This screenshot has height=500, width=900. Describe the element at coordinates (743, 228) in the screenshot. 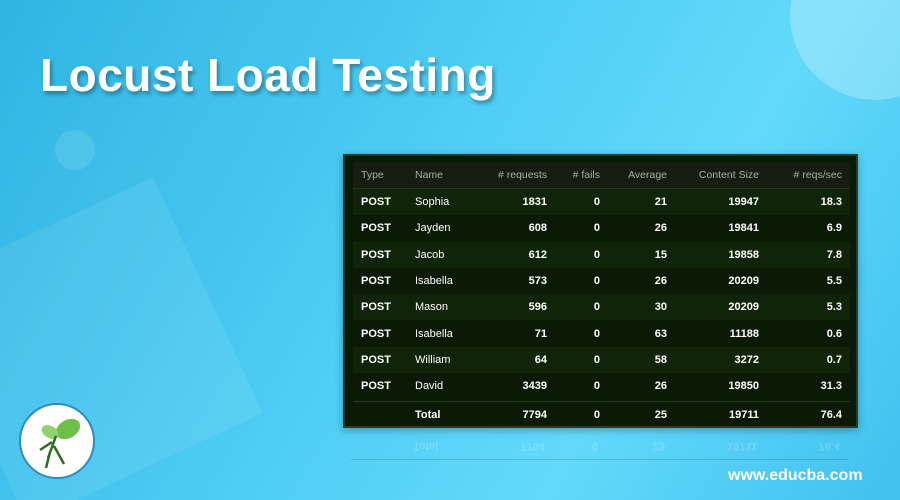

I see `cell: 19841` at that location.